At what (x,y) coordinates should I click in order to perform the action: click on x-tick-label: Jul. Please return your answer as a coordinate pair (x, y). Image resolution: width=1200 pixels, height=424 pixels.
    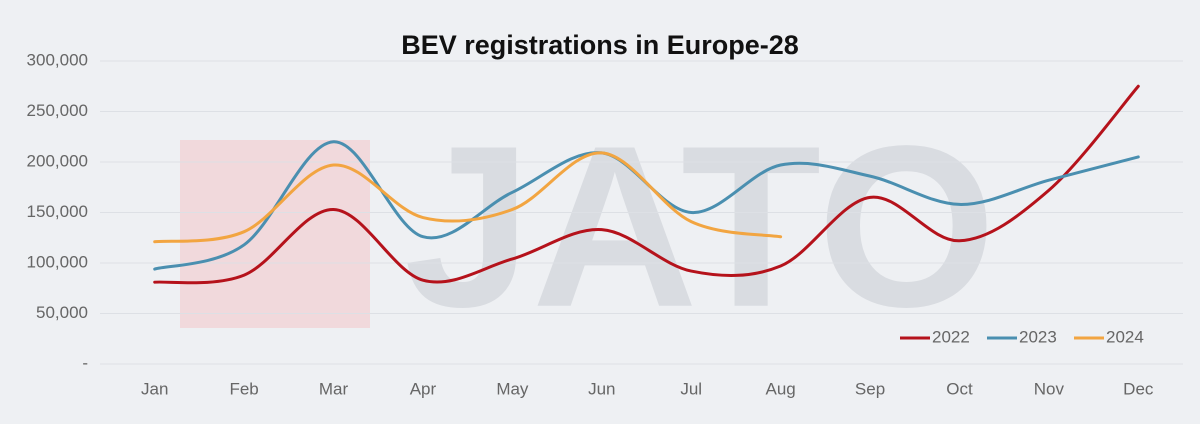
    Looking at the image, I should click on (691, 388).